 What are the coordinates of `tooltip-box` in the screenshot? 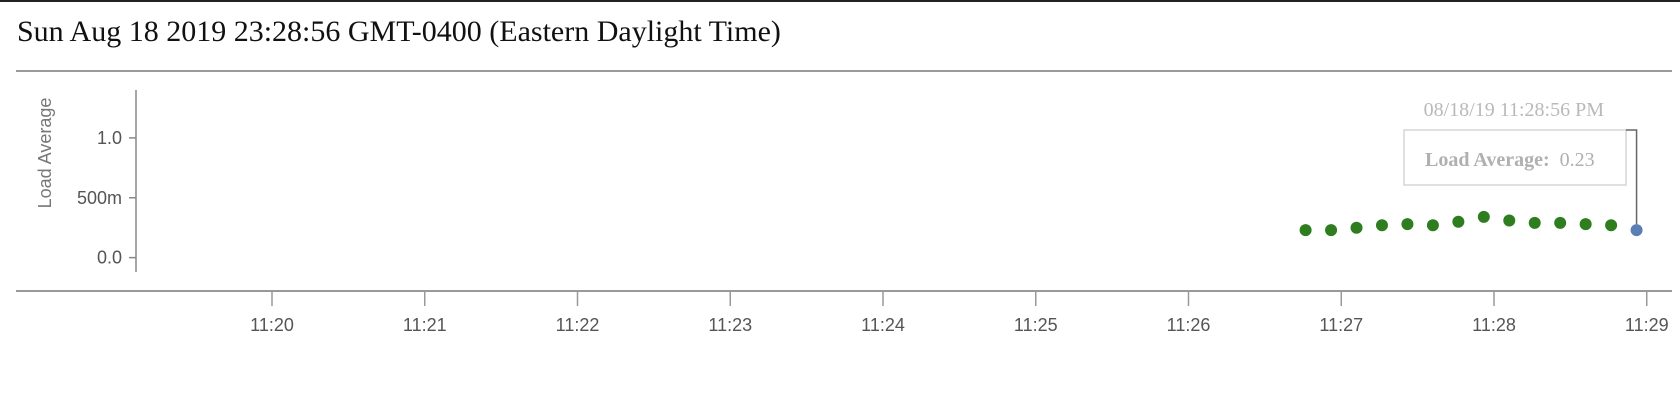 It's located at (1515, 157).